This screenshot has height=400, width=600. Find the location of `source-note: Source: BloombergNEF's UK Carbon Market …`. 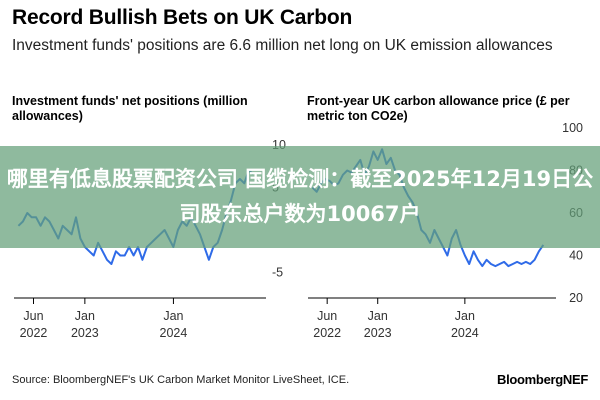

source-note: Source: BloombergNEF's UK Carbon Market … is located at coordinates (181, 380).